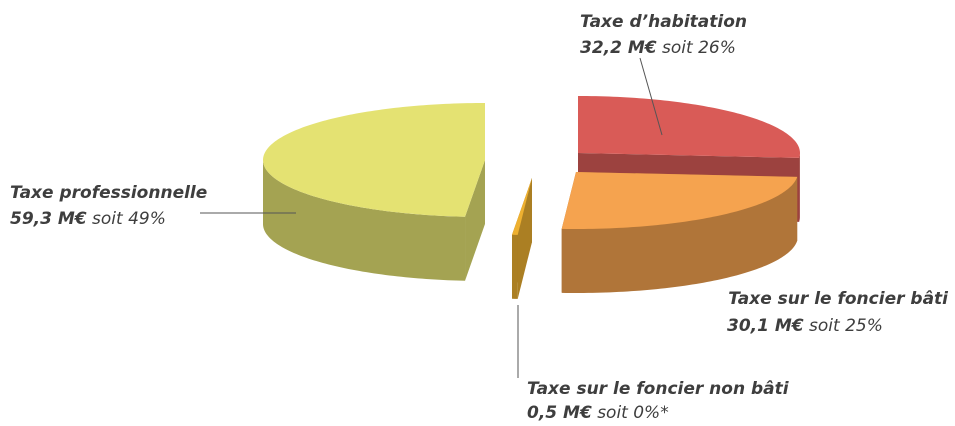  What do you see at coordinates (48, 219) in the screenshot?
I see `value-label: 59,3 M€` at bounding box center [48, 219].